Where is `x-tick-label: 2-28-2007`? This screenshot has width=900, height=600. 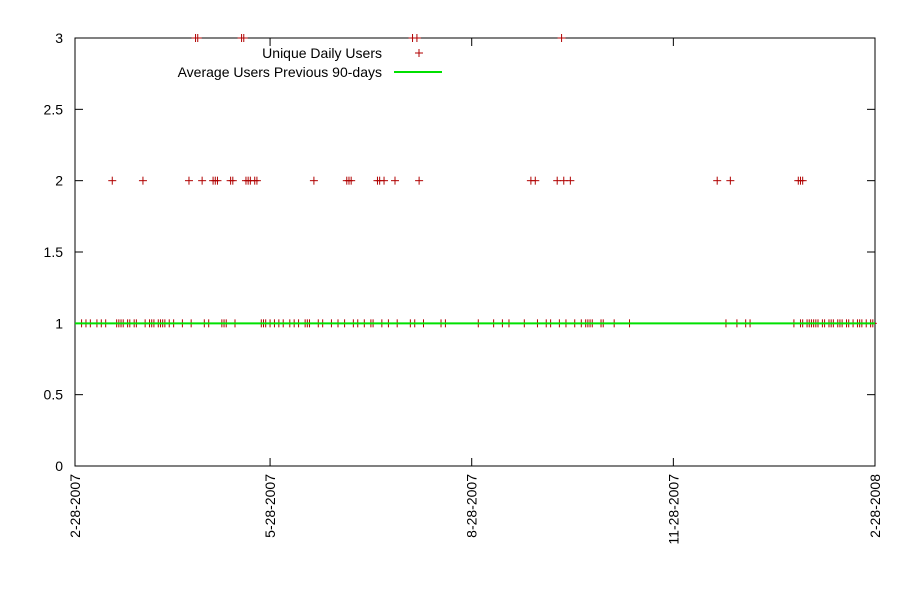
x-tick-label: 2-28-2007 is located at coordinates (75, 506).